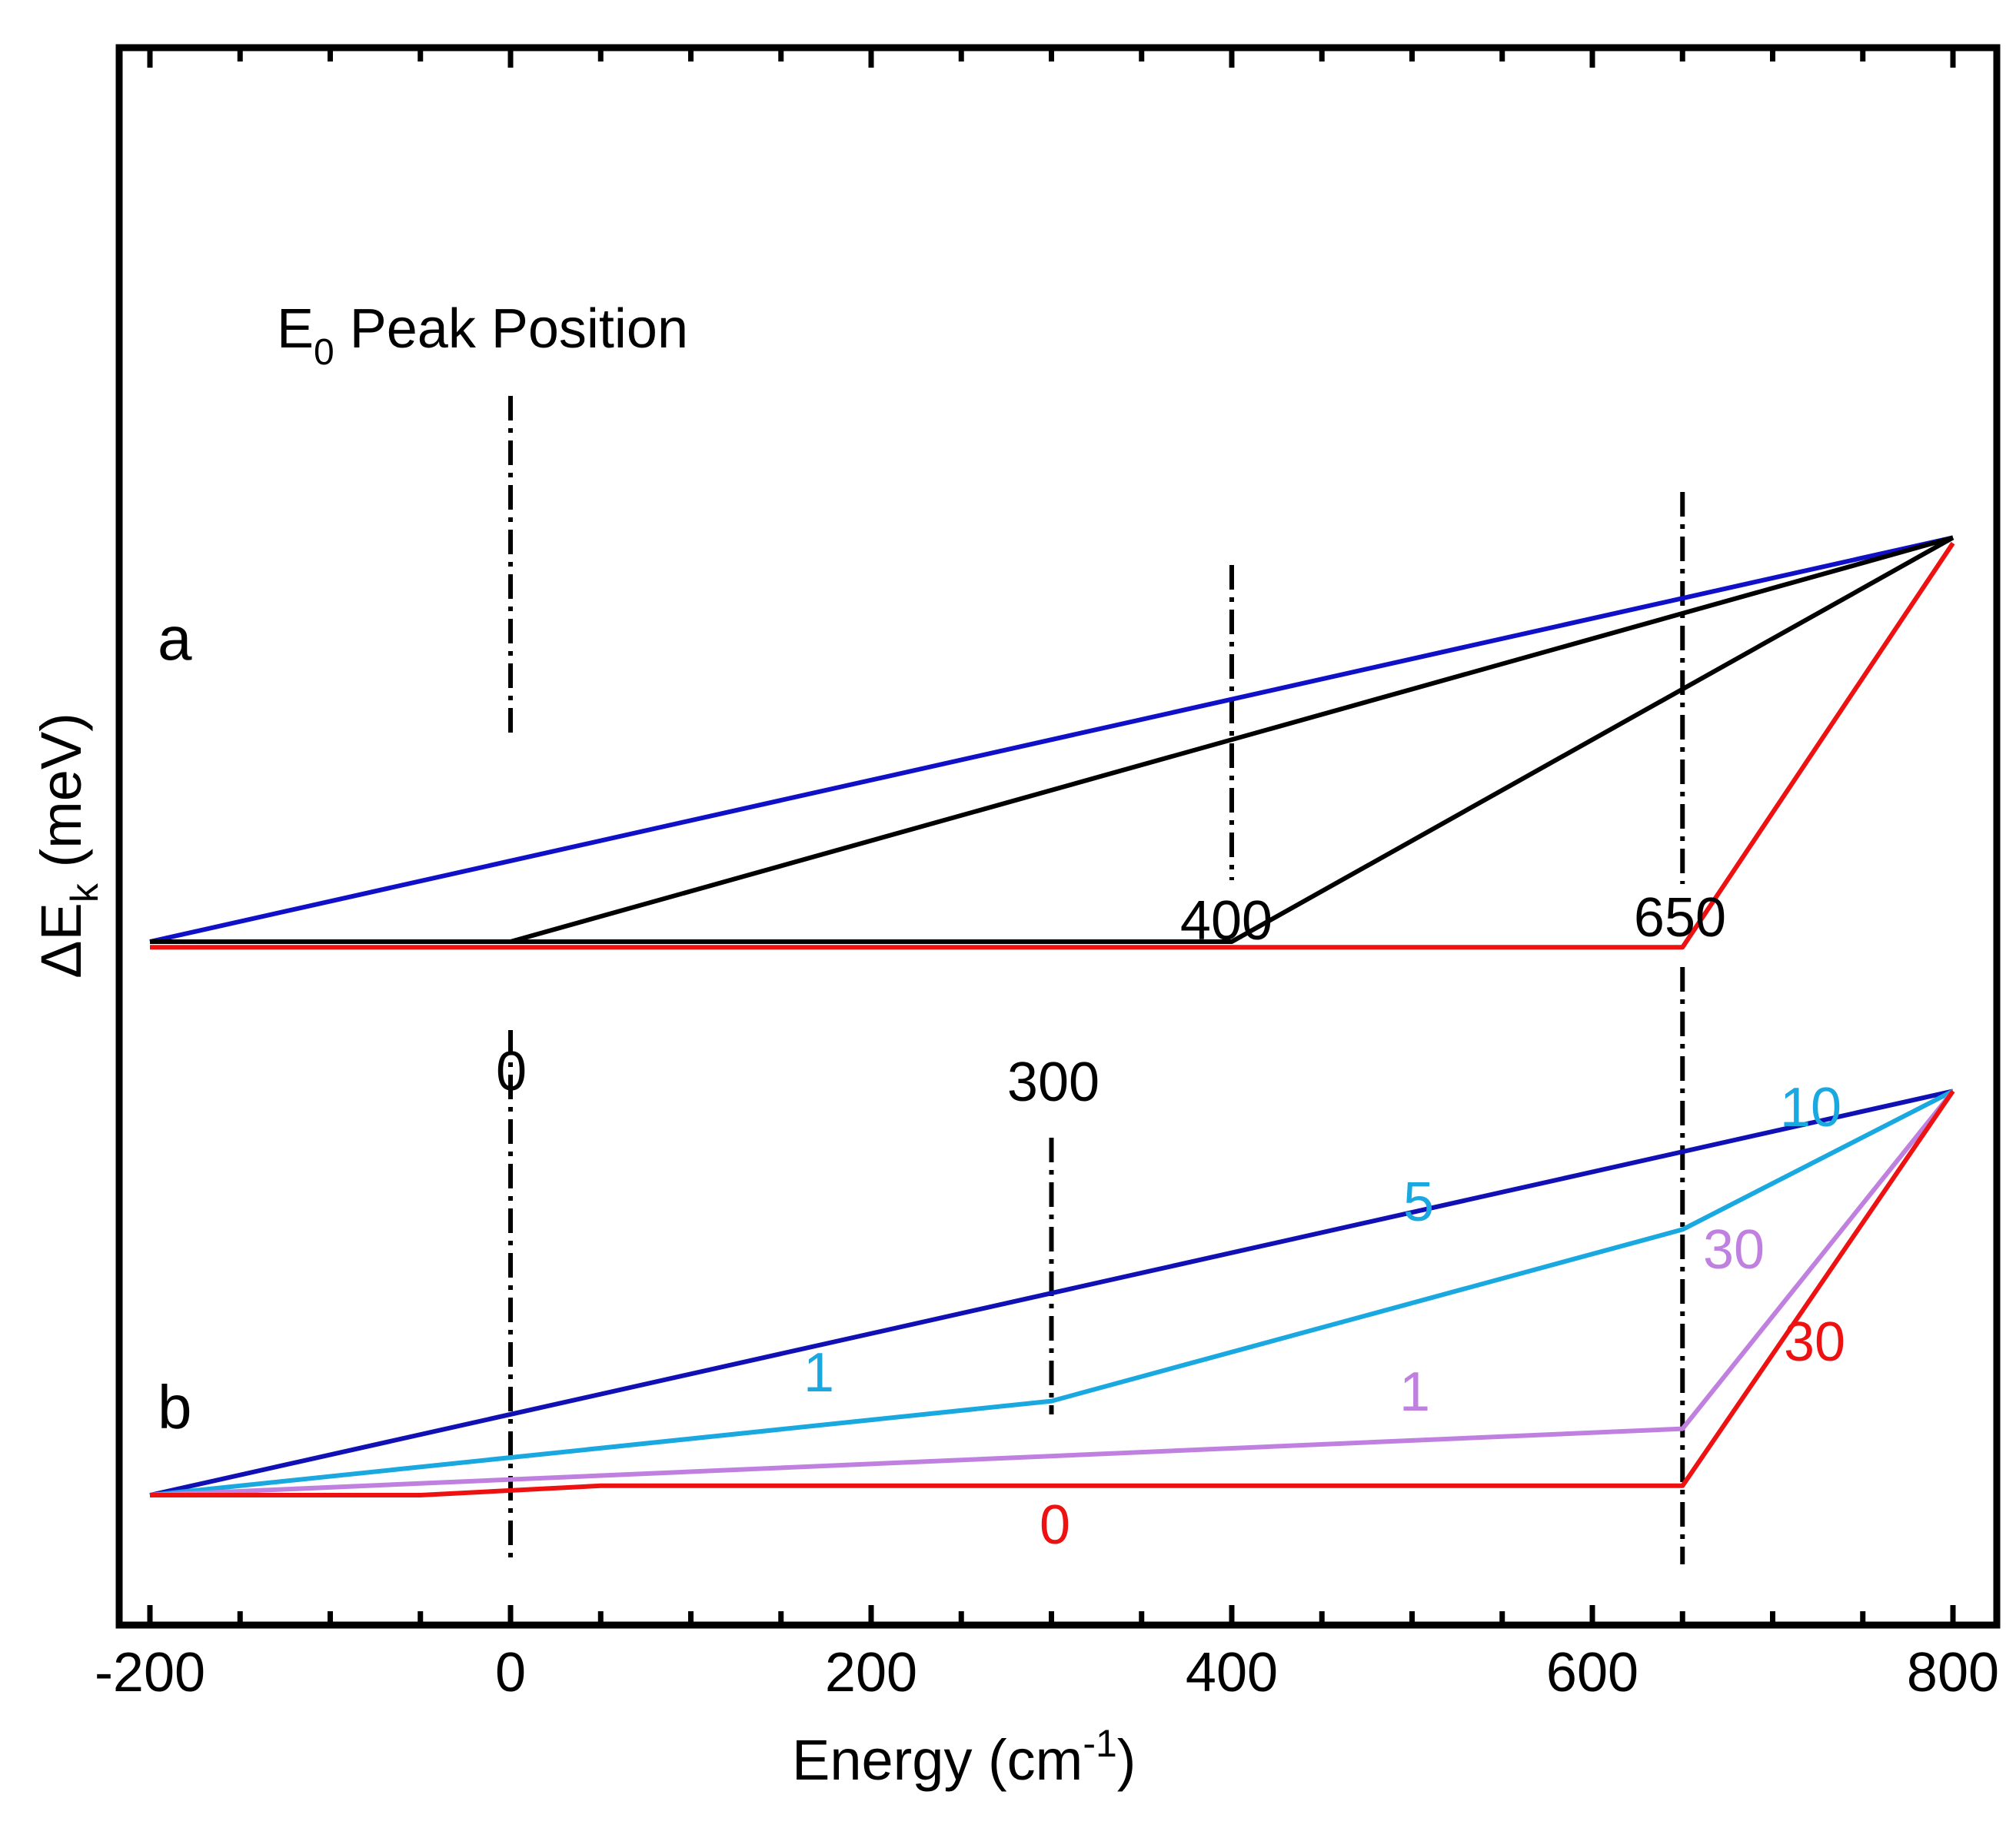 This screenshot has width=2016, height=1838. Describe the element at coordinates (1053, 1082) in the screenshot. I see `marker-label-300: 300` at that location.